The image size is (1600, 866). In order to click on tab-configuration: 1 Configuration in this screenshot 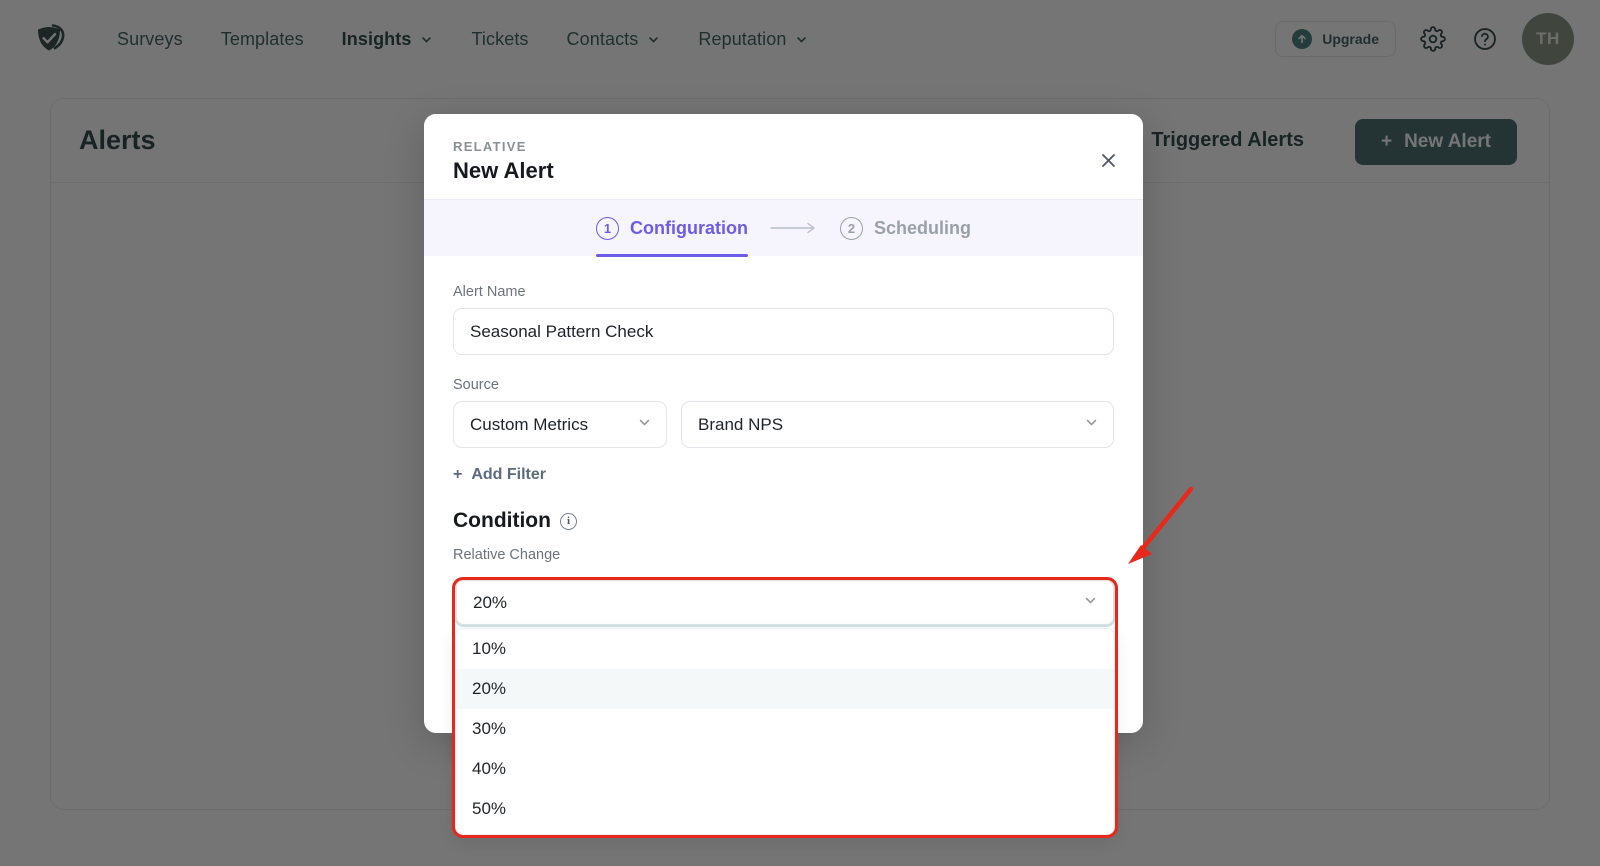, I will do `click(672, 228)`.